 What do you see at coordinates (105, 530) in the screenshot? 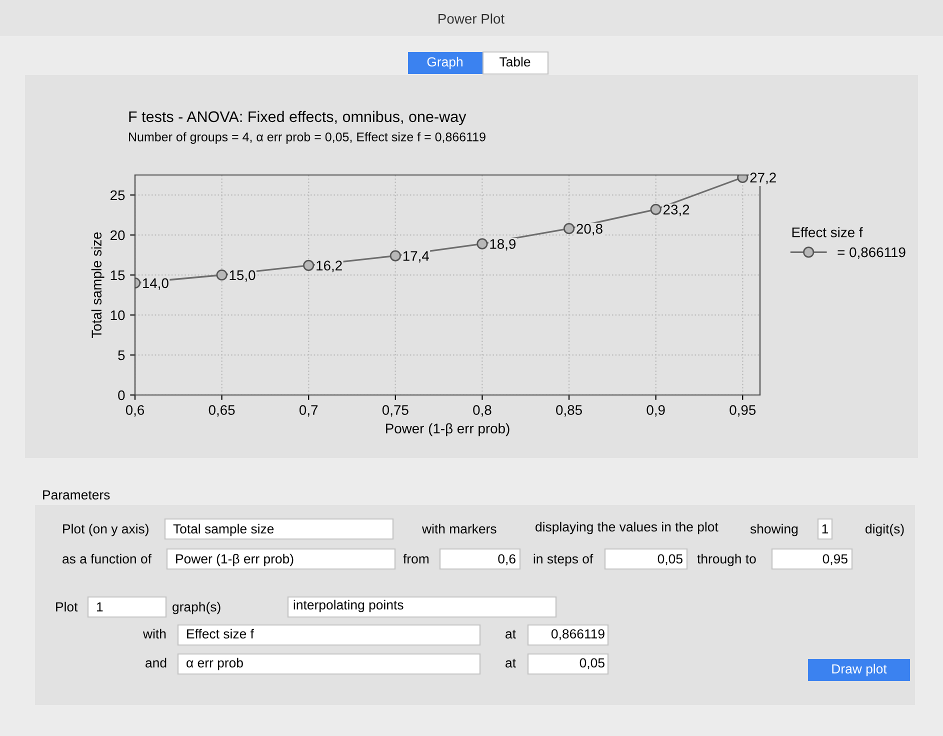
I see `text: Plot (on y axis)` at bounding box center [105, 530].